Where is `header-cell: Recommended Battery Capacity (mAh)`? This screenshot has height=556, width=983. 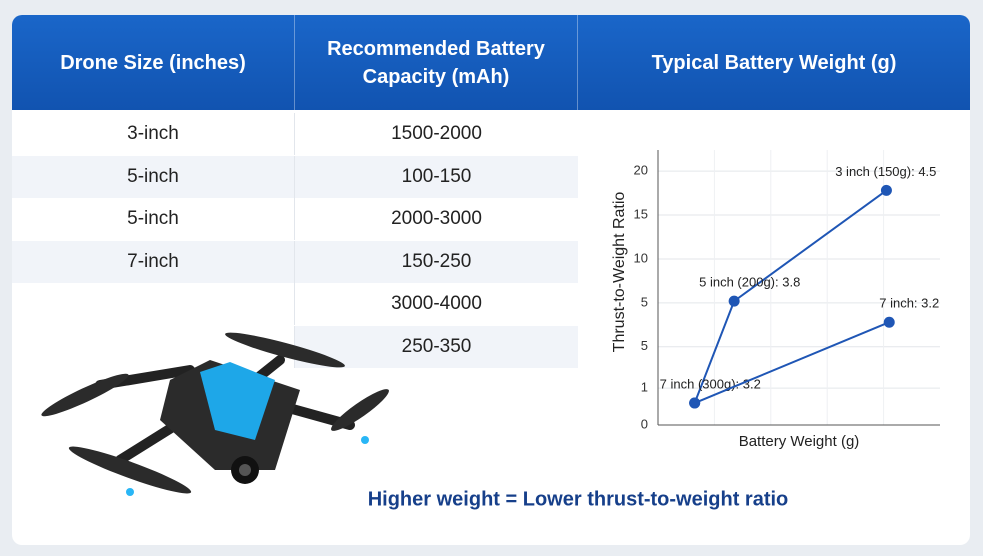 header-cell: Recommended Battery Capacity (mAh) is located at coordinates (436, 62).